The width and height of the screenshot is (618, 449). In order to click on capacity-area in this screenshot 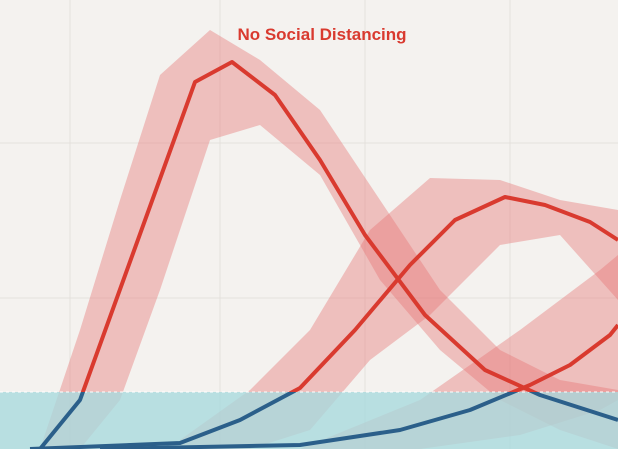, I will do `click(309, 420)`.